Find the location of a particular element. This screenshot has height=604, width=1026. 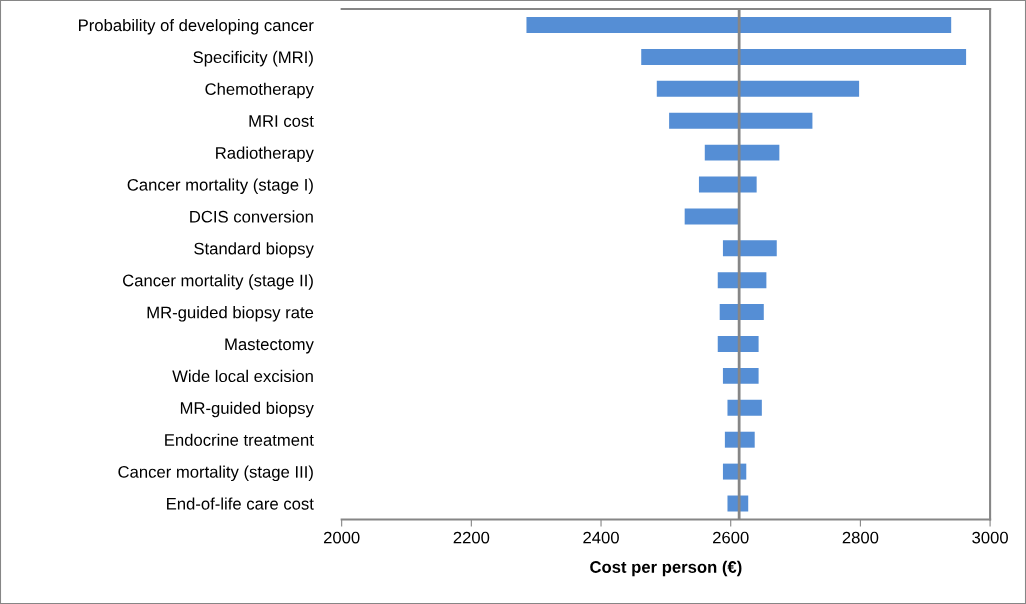

y-tick-label: Standard biopsy is located at coordinates (254, 250).